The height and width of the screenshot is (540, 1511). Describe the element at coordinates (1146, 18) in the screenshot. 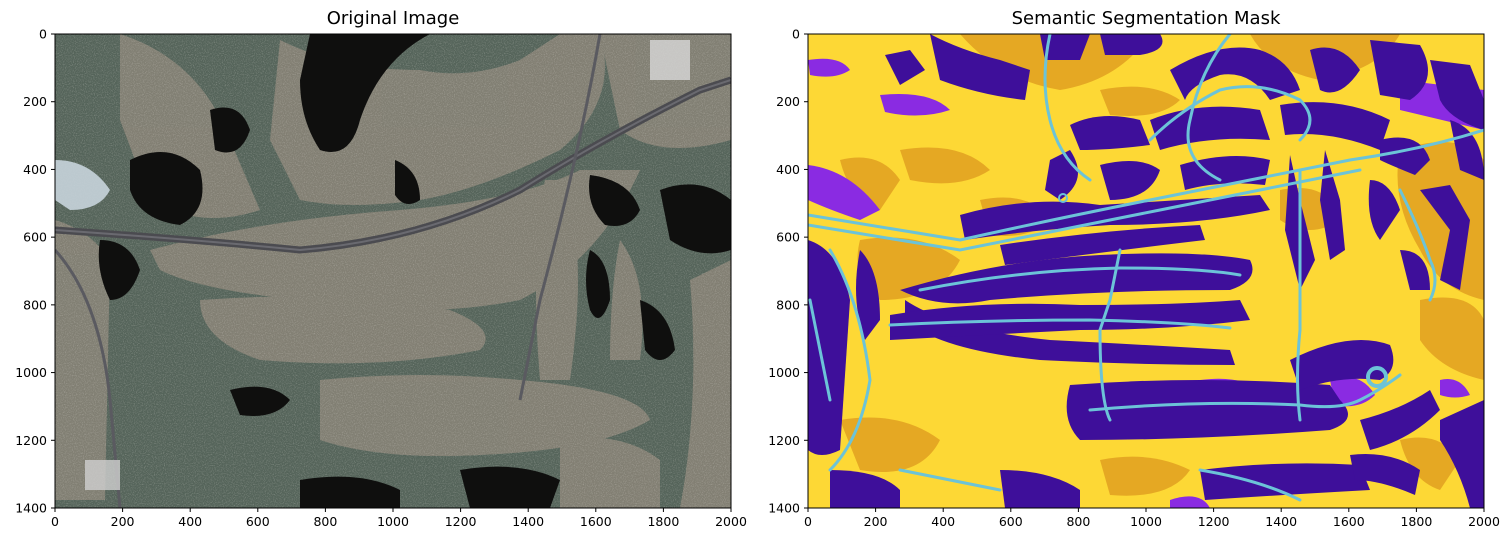

I see `panel-title-mask: Semantic Segmentation Mask` at that location.